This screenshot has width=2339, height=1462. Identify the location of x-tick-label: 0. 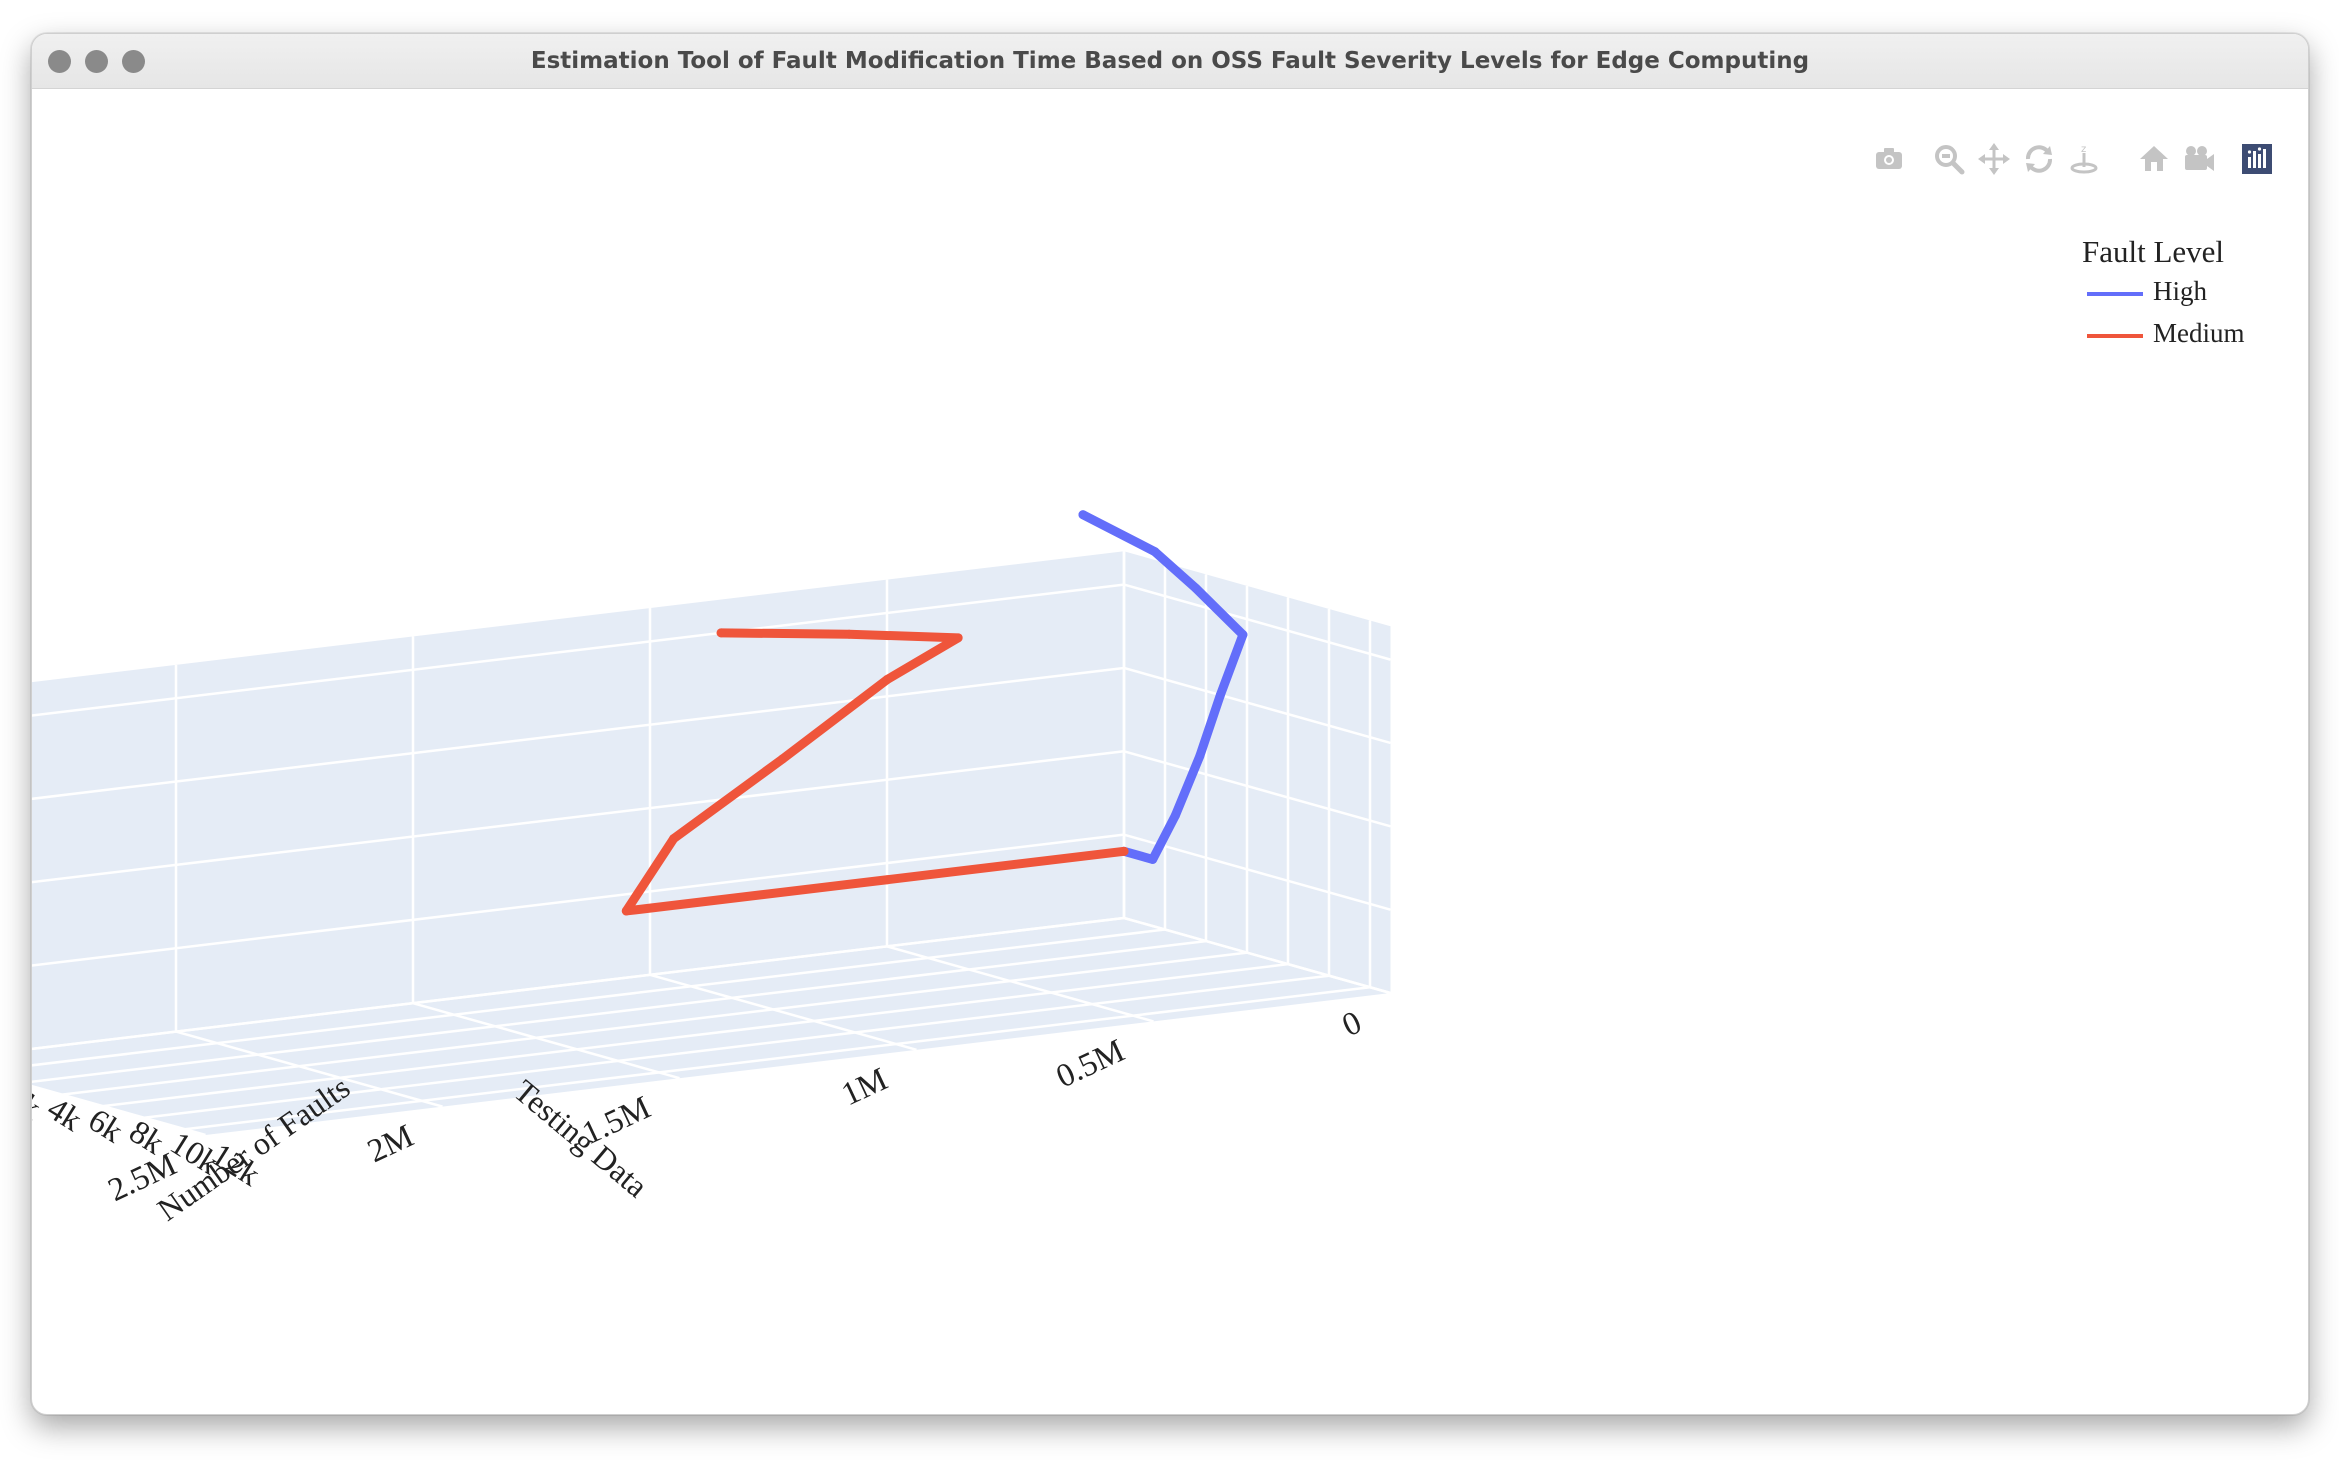
(1352, 1025).